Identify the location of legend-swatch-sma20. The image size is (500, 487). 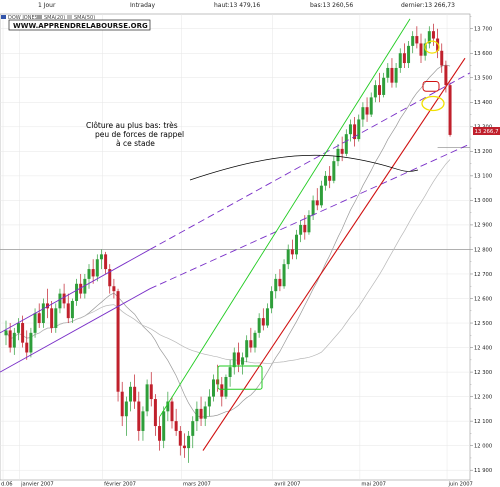
(39, 17).